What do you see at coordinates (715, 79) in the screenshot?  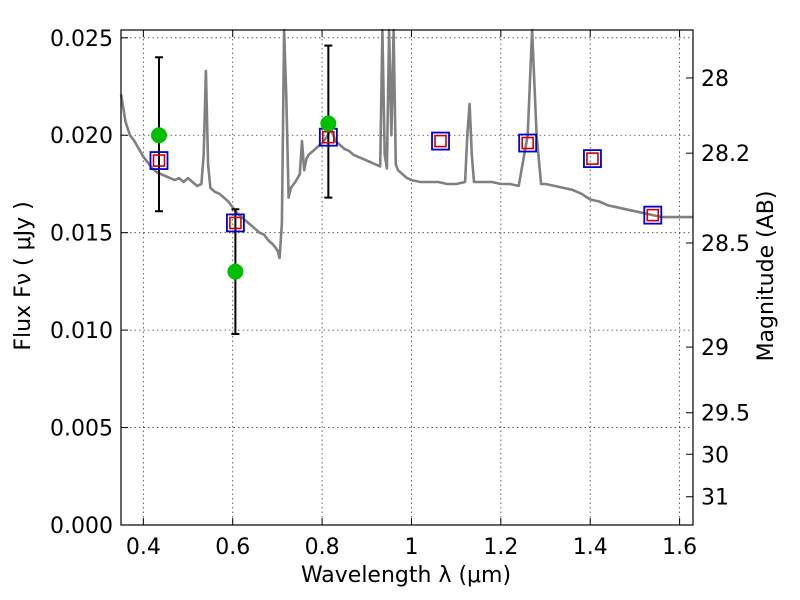 I see `right-tick-label: 28` at bounding box center [715, 79].